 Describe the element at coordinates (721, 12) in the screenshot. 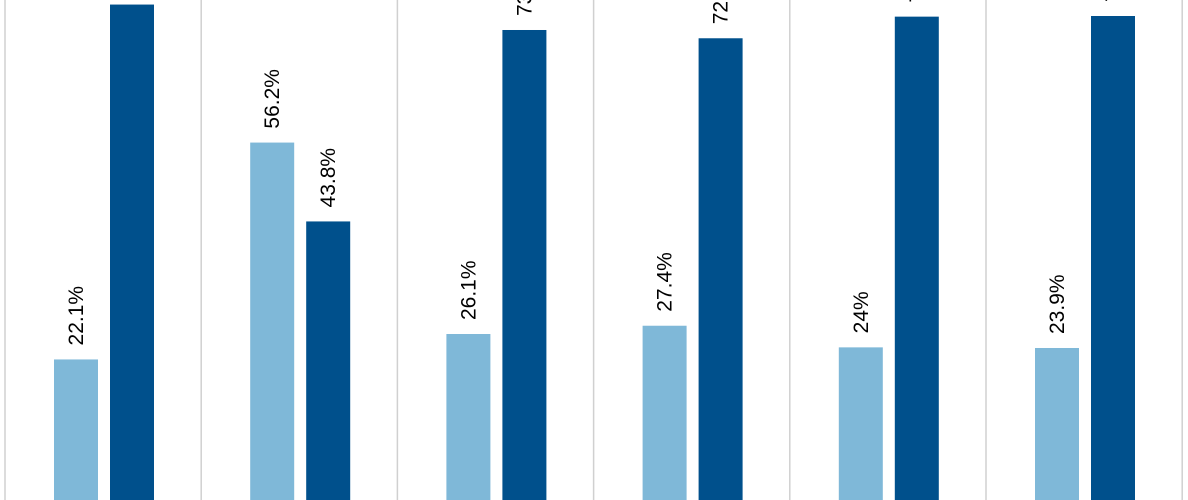

I see `data-label-series-2-group-4: 72.6%` at that location.